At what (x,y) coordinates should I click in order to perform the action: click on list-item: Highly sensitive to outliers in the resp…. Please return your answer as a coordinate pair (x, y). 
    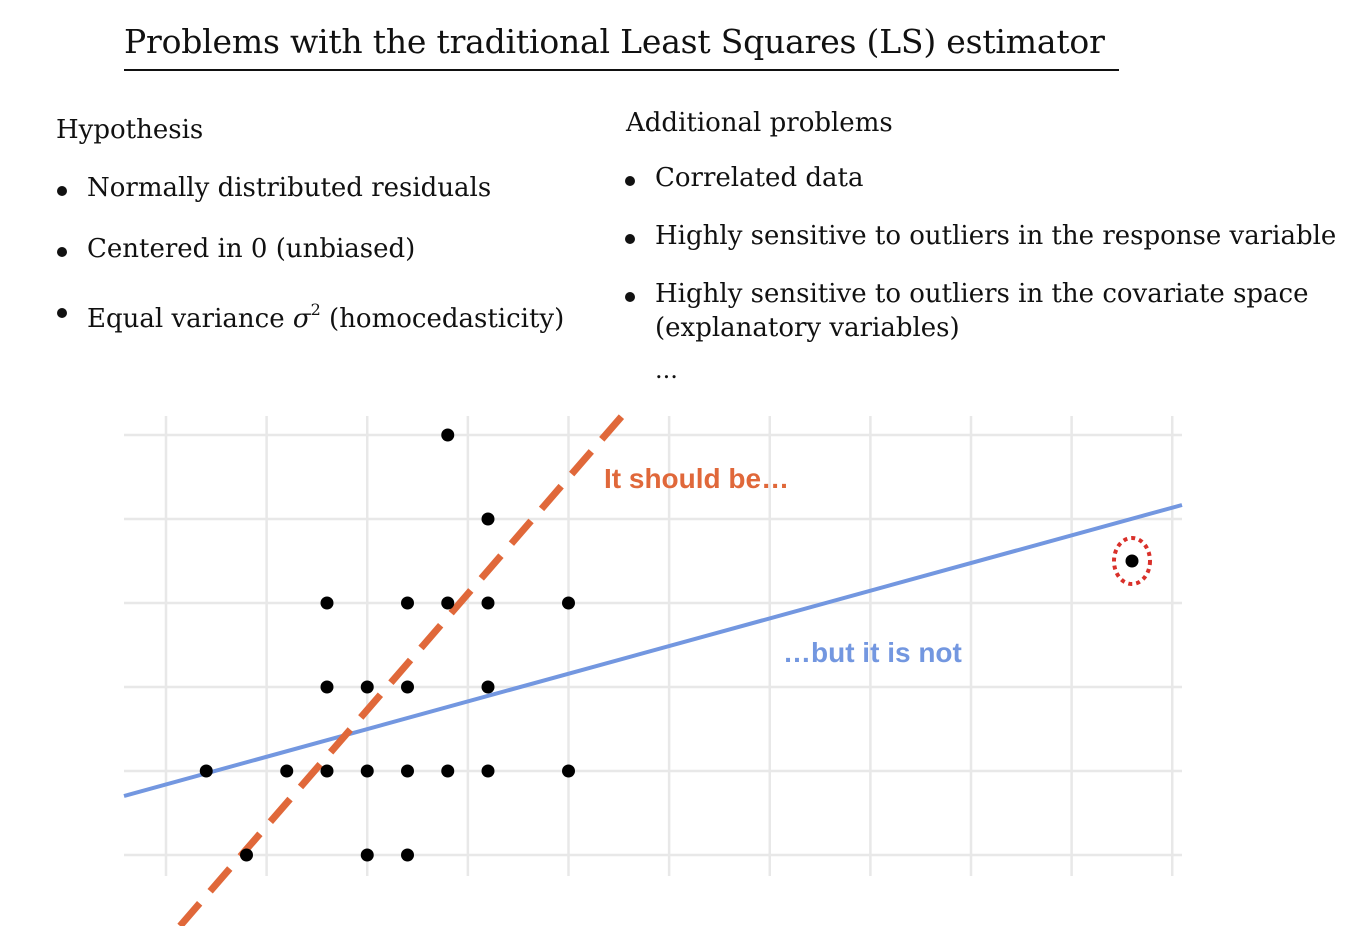
    Looking at the image, I should click on (980, 236).